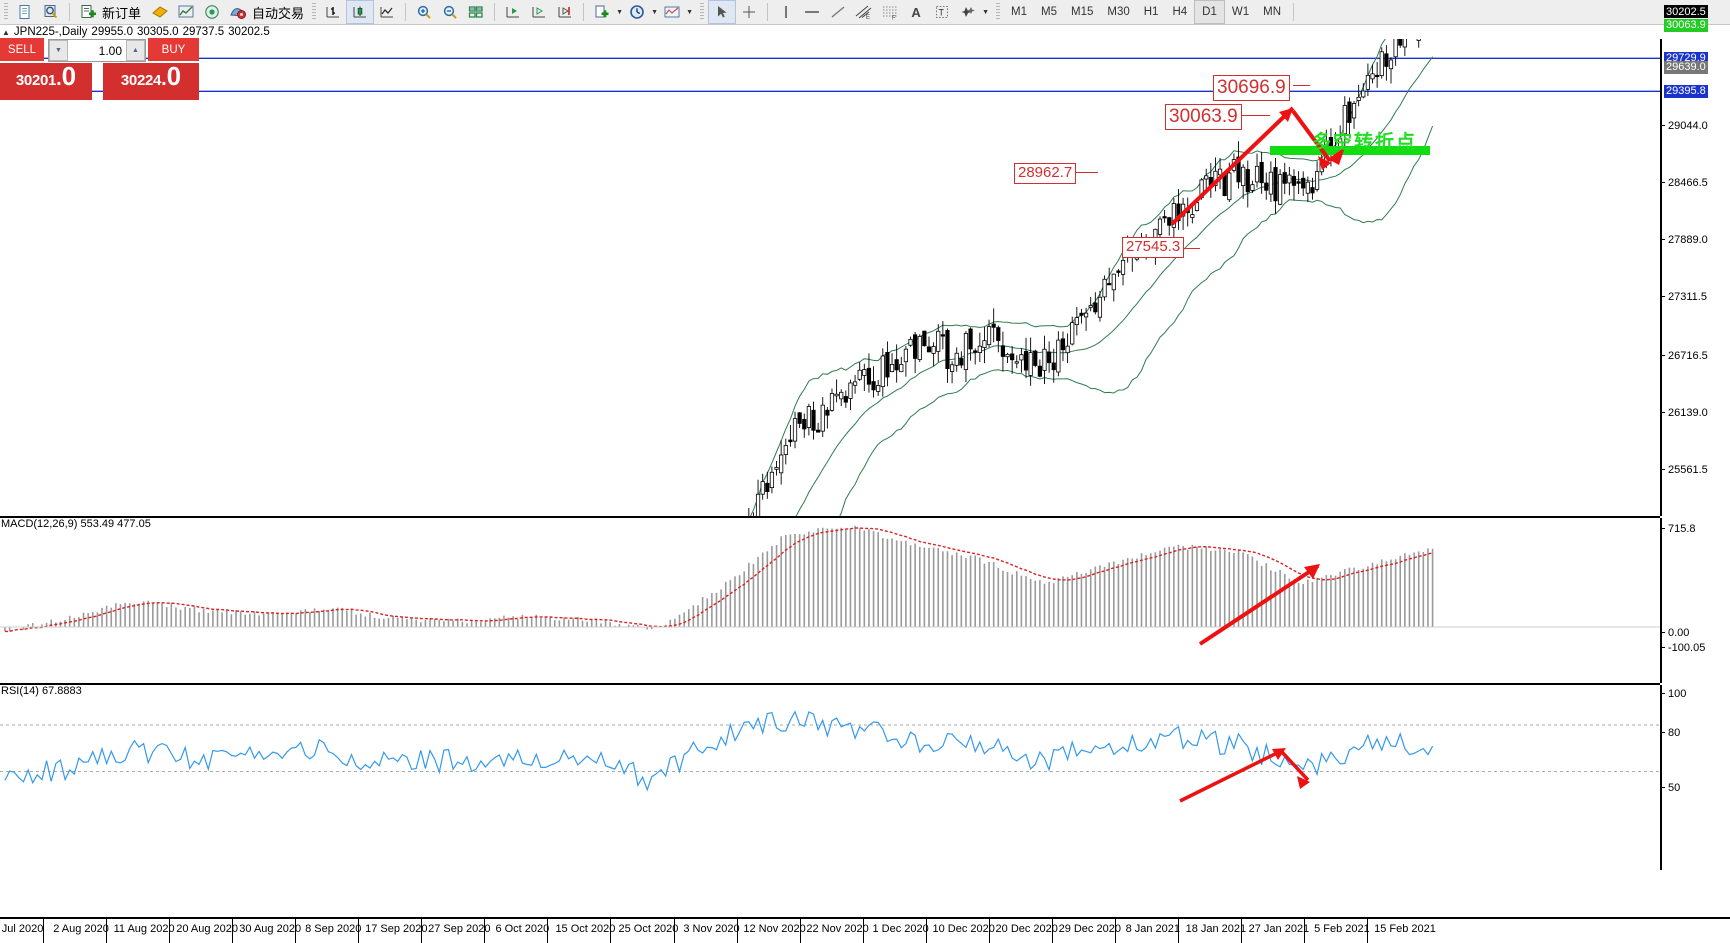  What do you see at coordinates (702, 12) in the screenshot?
I see `drawing-tools-grip` at bounding box center [702, 12].